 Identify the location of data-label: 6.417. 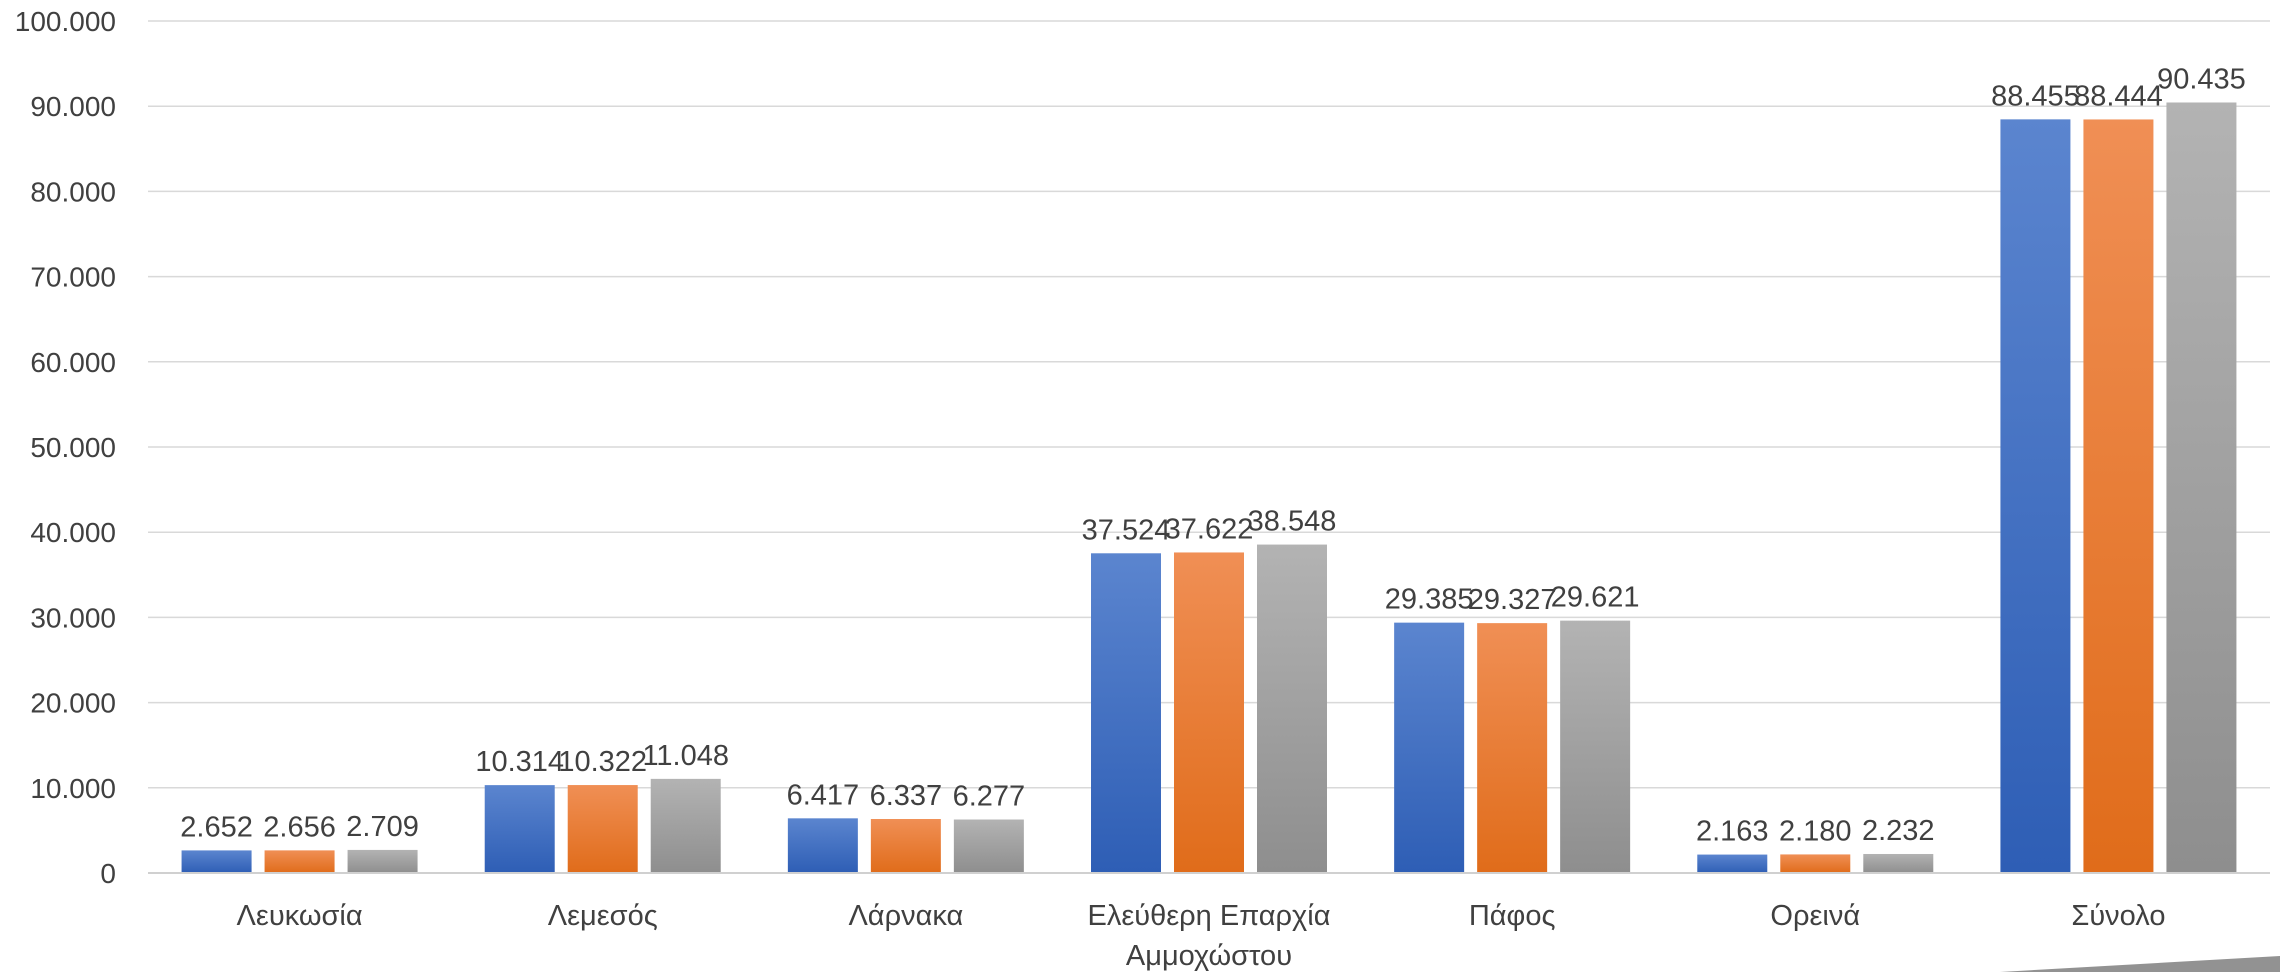
(823, 795).